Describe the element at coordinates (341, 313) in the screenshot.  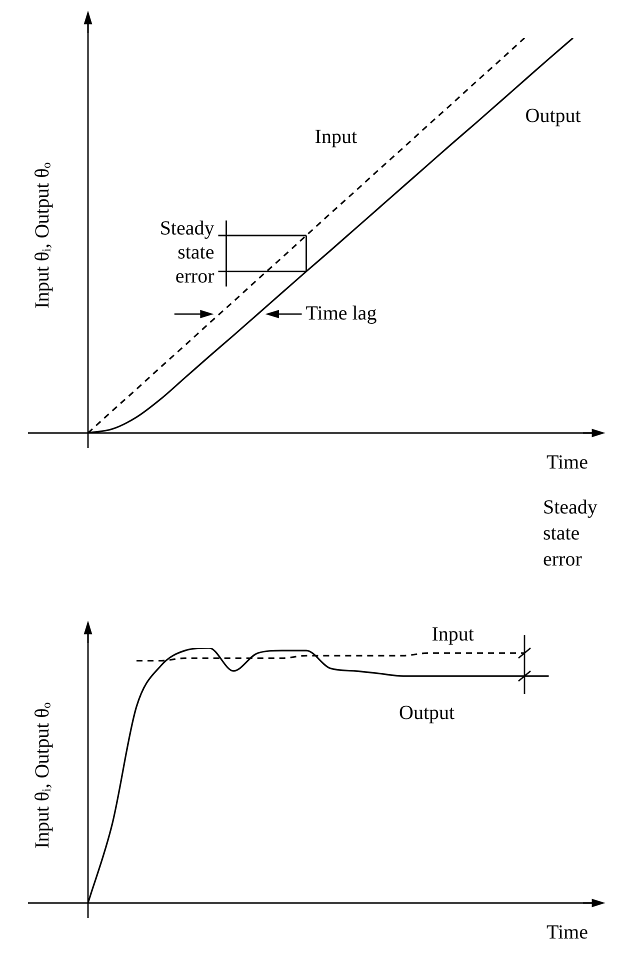
I see `annotation: Time lag` at that location.